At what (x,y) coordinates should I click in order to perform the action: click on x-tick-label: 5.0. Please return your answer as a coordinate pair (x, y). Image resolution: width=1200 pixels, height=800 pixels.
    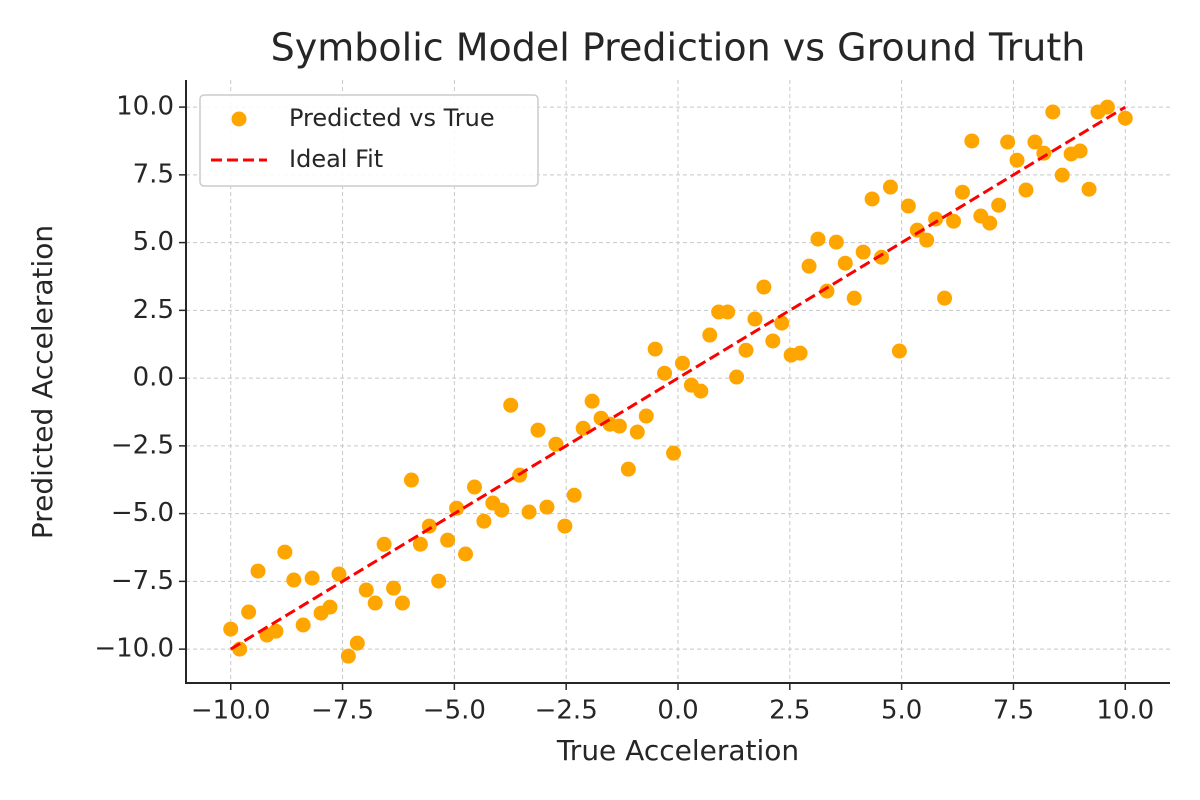
    Looking at the image, I should click on (901, 711).